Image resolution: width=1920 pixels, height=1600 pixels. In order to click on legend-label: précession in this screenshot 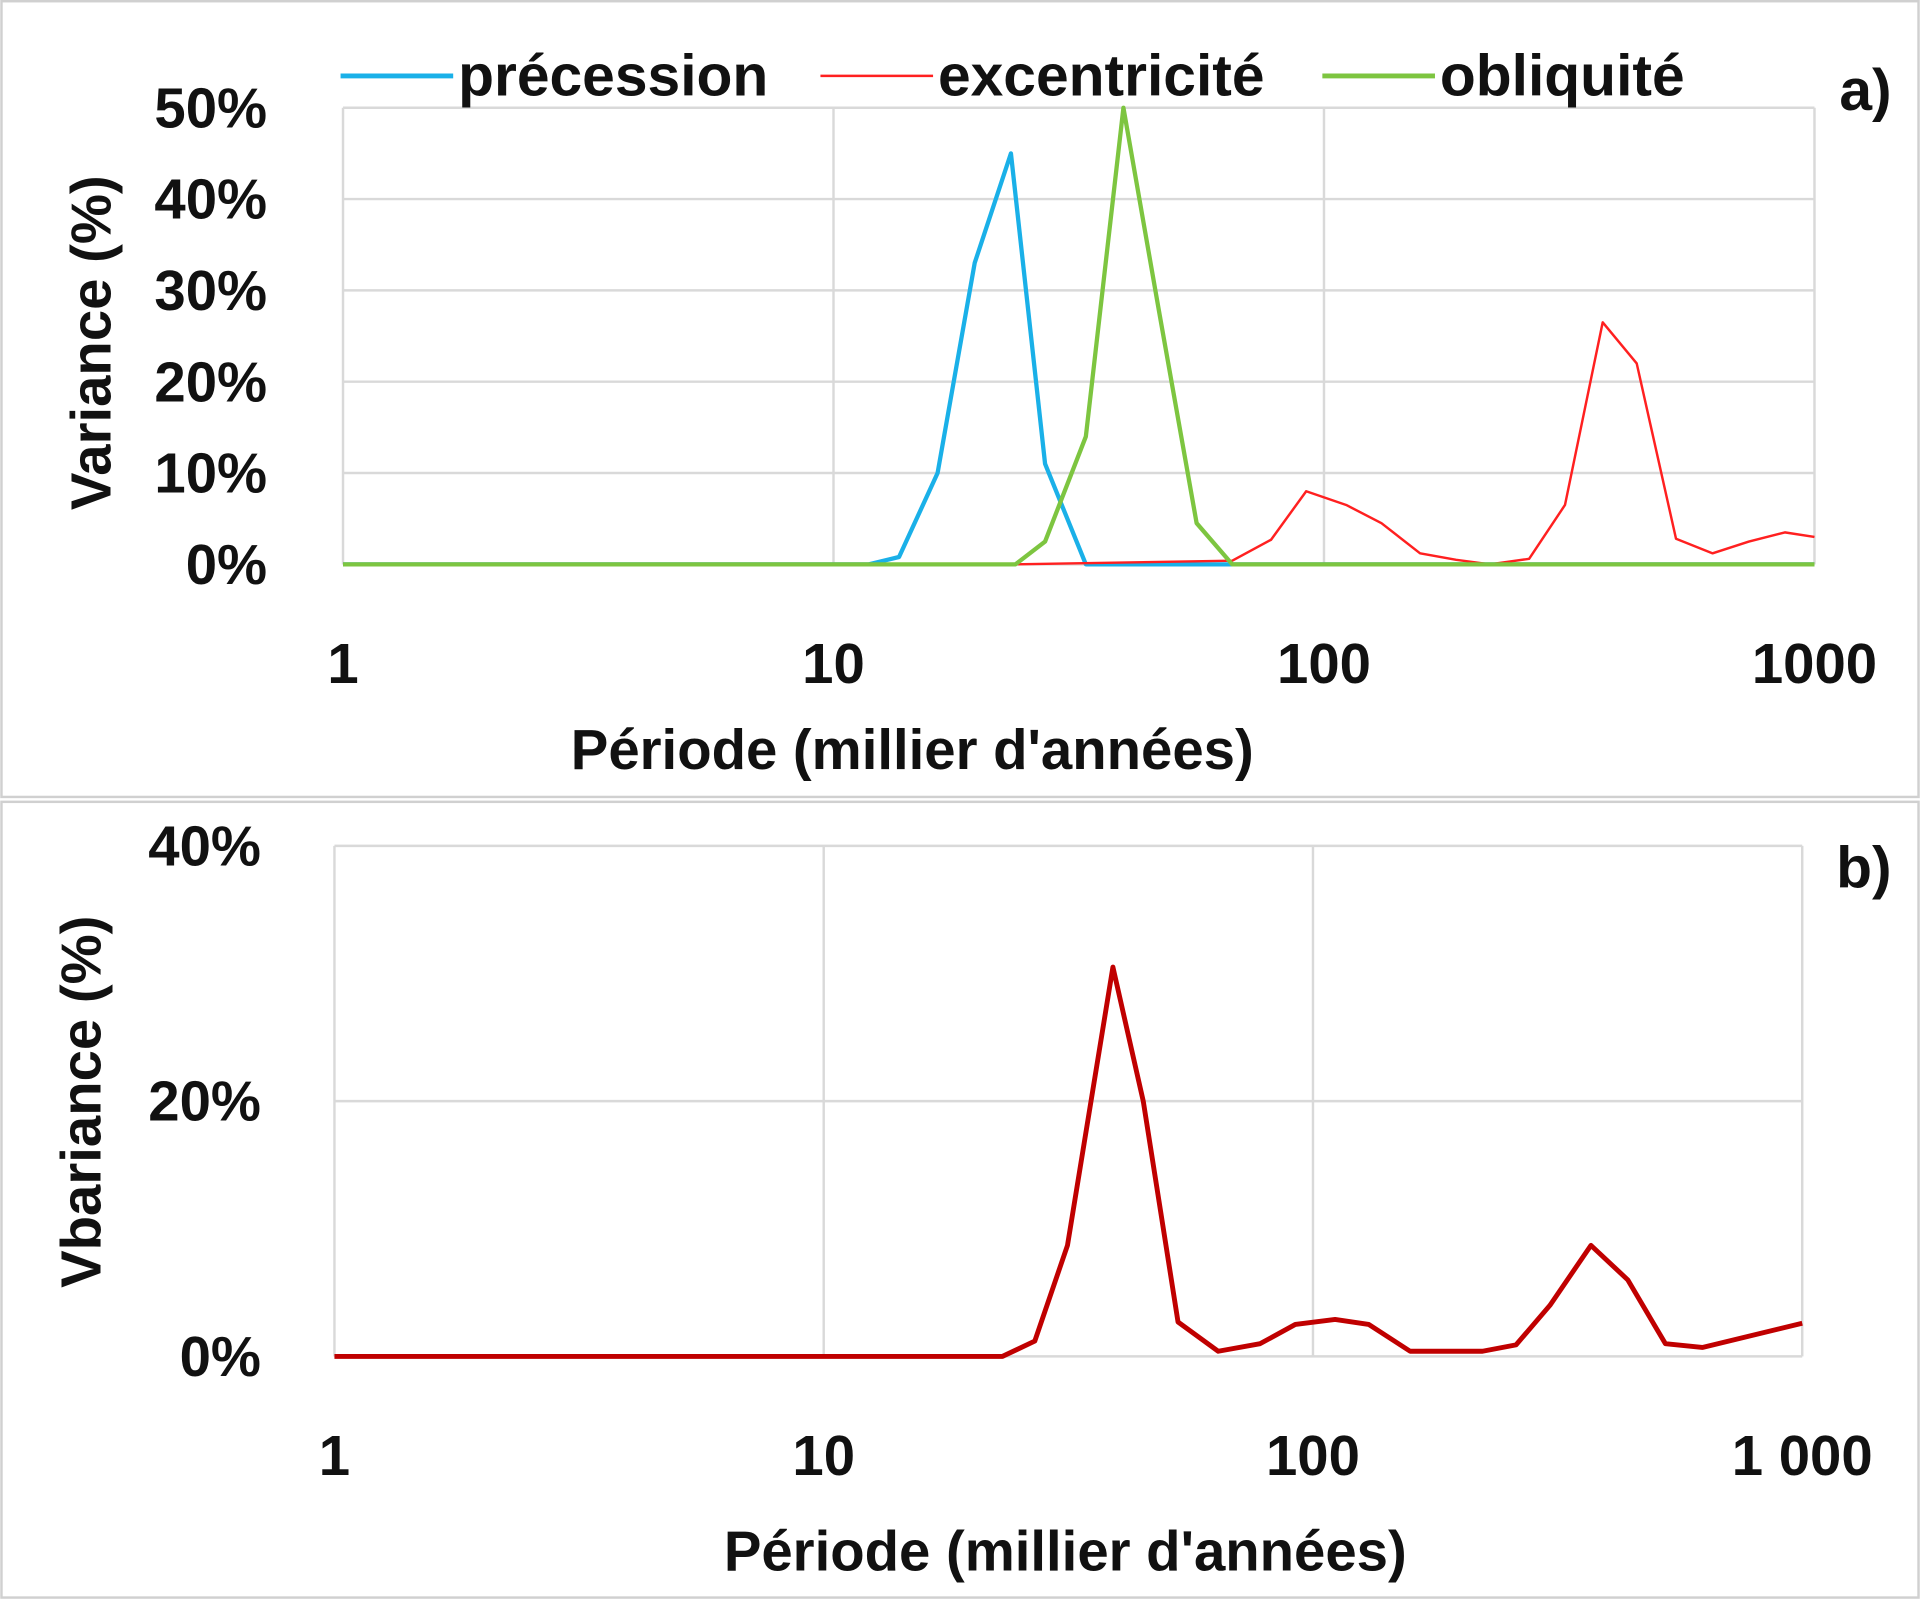, I will do `click(613, 75)`.